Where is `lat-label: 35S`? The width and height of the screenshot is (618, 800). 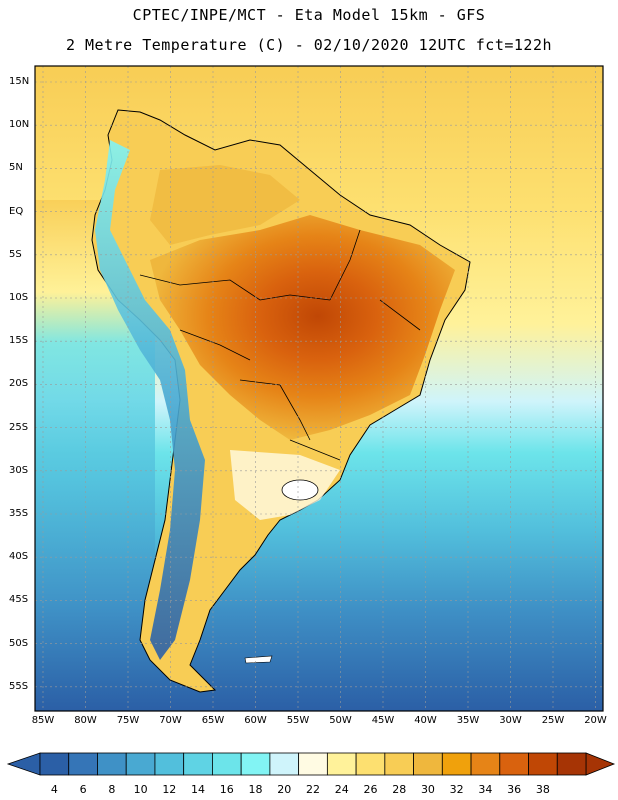 lat-label: 35S is located at coordinates (19, 513).